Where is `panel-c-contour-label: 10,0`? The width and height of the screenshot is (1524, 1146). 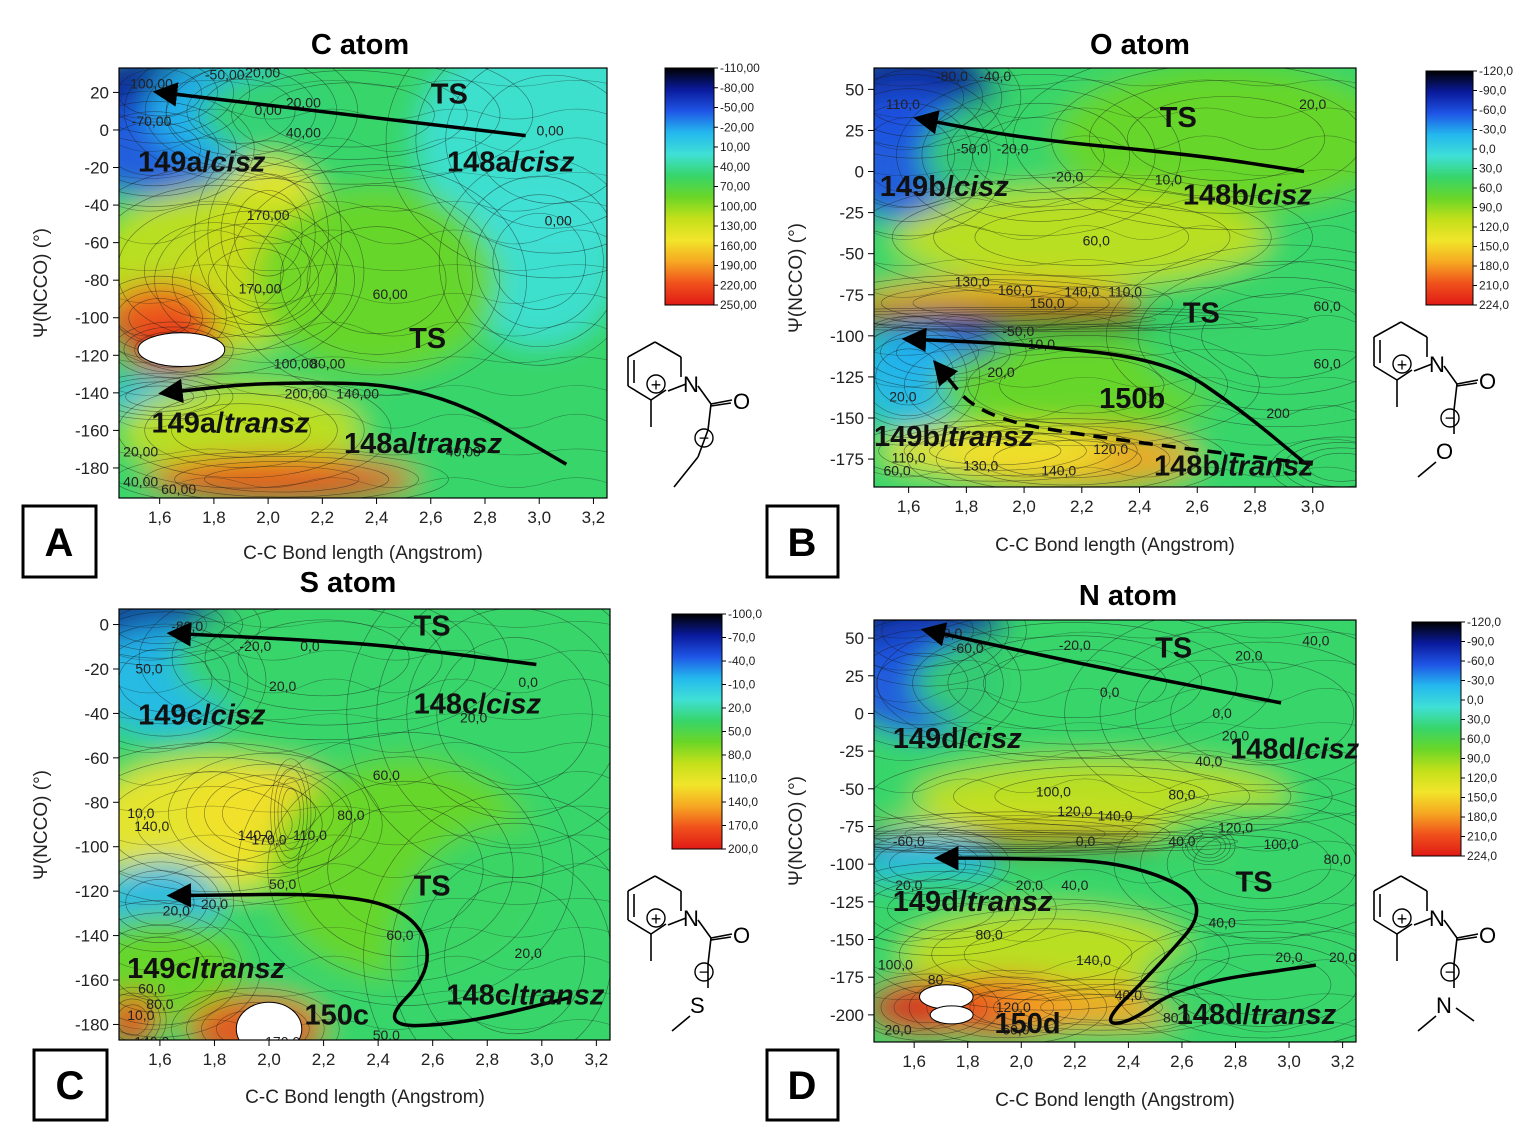
panel-c-contour-label: 10,0 is located at coordinates (140, 813).